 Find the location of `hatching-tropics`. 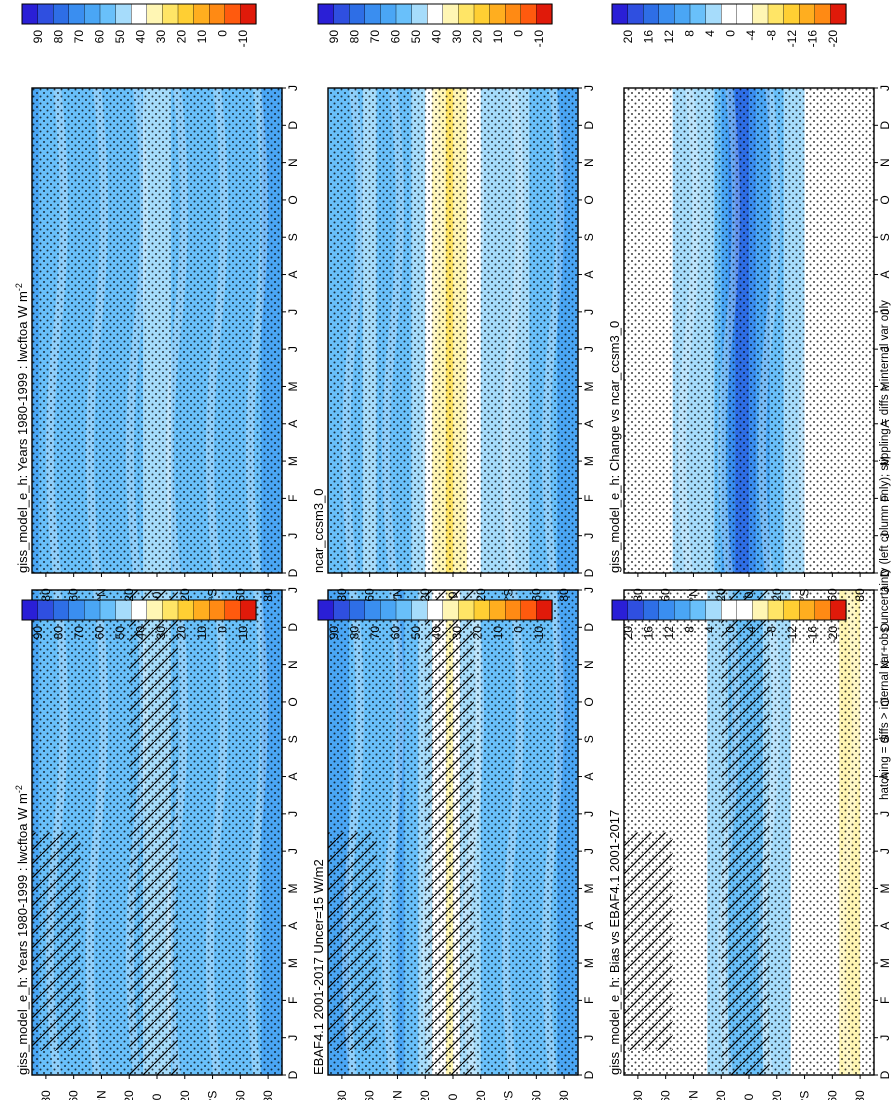

hatching-tropics is located at coordinates (153, 832).